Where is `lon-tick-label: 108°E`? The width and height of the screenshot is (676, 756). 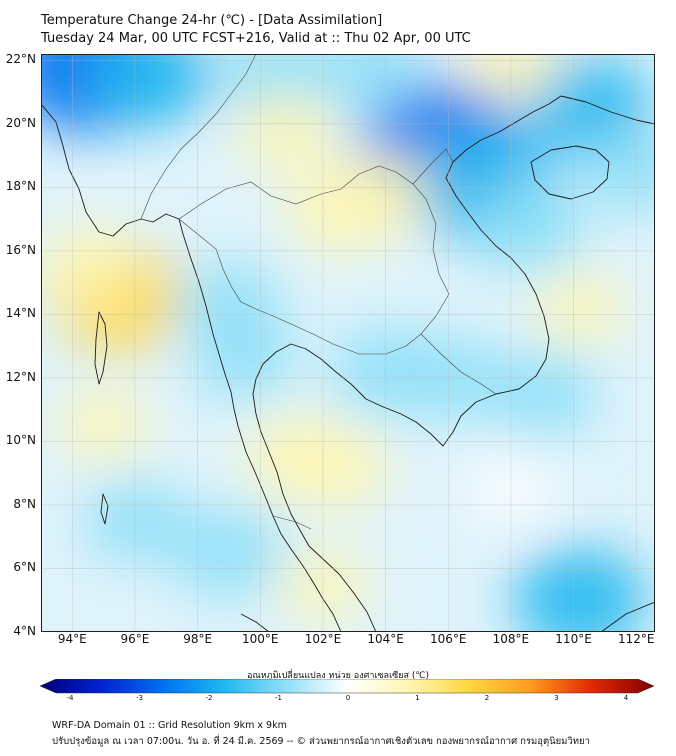
lon-tick-label: 108°E is located at coordinates (511, 639).